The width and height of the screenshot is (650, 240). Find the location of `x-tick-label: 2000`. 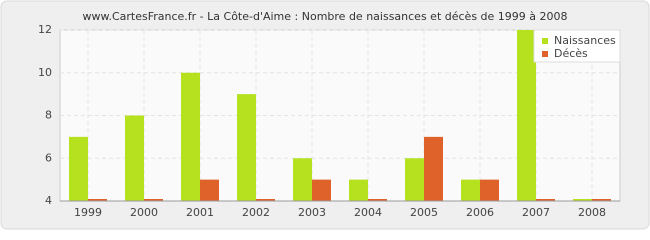

x-tick-label: 2000 is located at coordinates (144, 212).